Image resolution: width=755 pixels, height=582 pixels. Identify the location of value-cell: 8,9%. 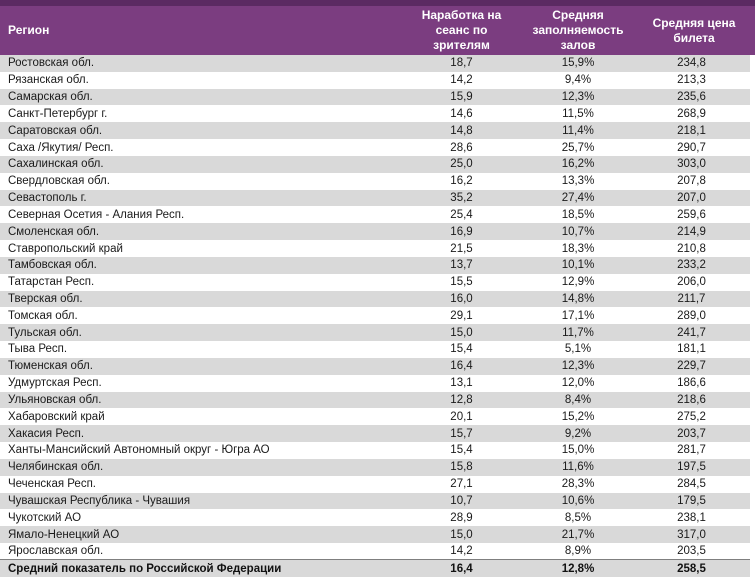
(578, 551).